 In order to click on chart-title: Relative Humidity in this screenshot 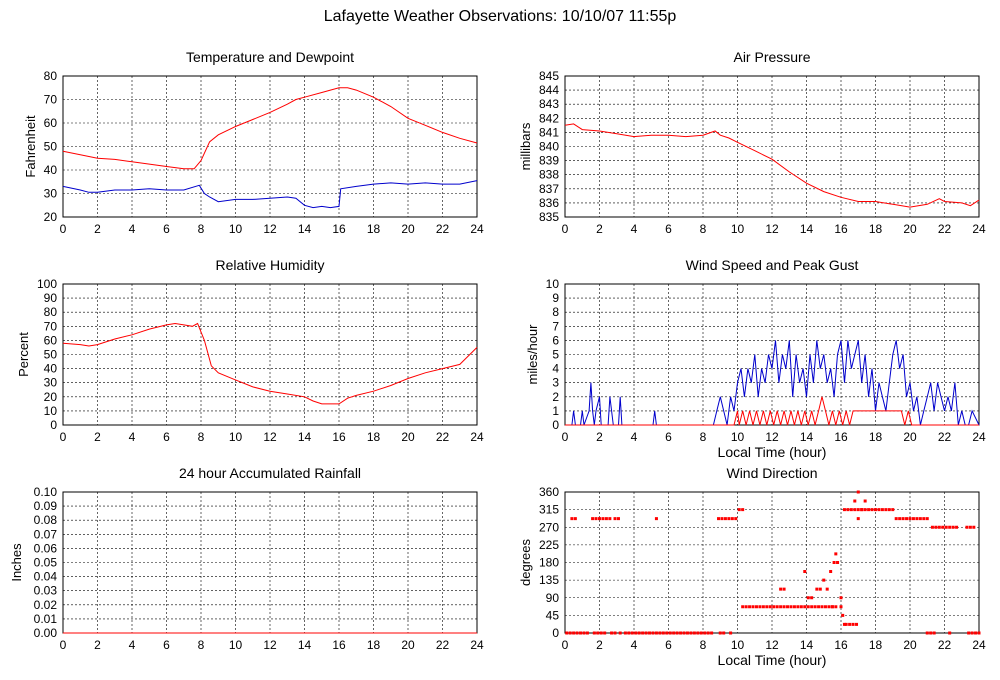, I will do `click(270, 265)`.